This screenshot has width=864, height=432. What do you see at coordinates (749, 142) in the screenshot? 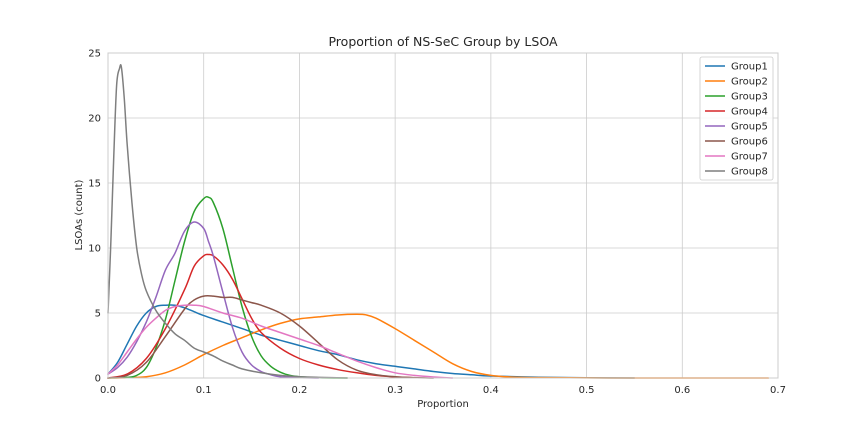
I see `legend-entry-group6: Group6` at bounding box center [749, 142].